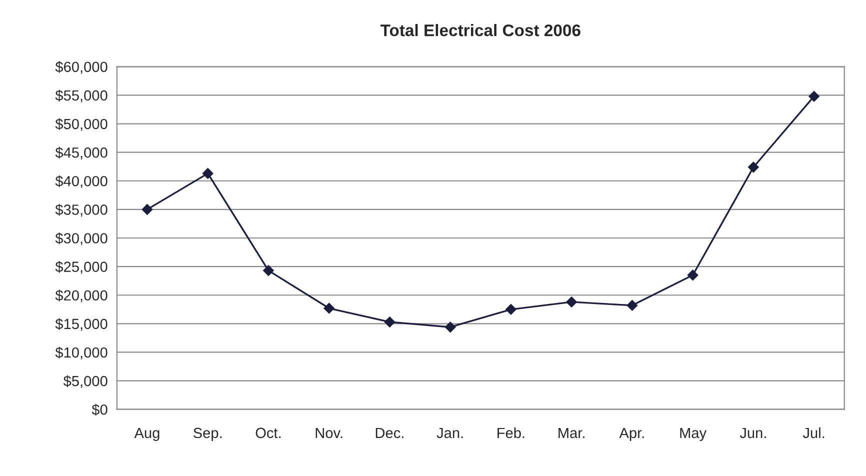 The width and height of the screenshot is (866, 476). Describe the element at coordinates (208, 435) in the screenshot. I see `x-tick-label: Sep.` at that location.